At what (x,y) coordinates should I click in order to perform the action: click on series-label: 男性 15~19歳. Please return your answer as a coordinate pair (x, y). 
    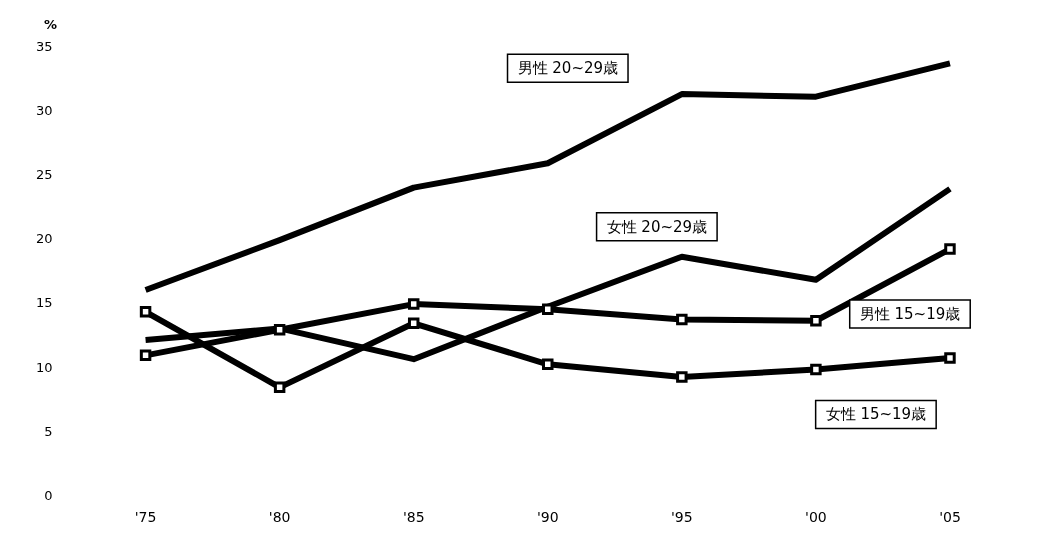
    Looking at the image, I should click on (910, 313).